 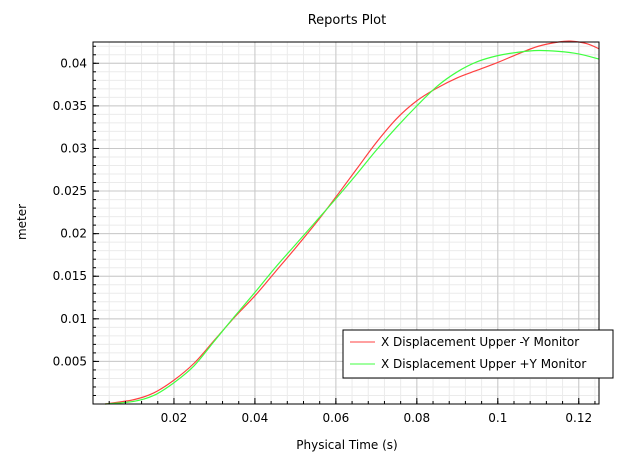 I want to click on x-axis-label: Physical Time (s), so click(x=346, y=445).